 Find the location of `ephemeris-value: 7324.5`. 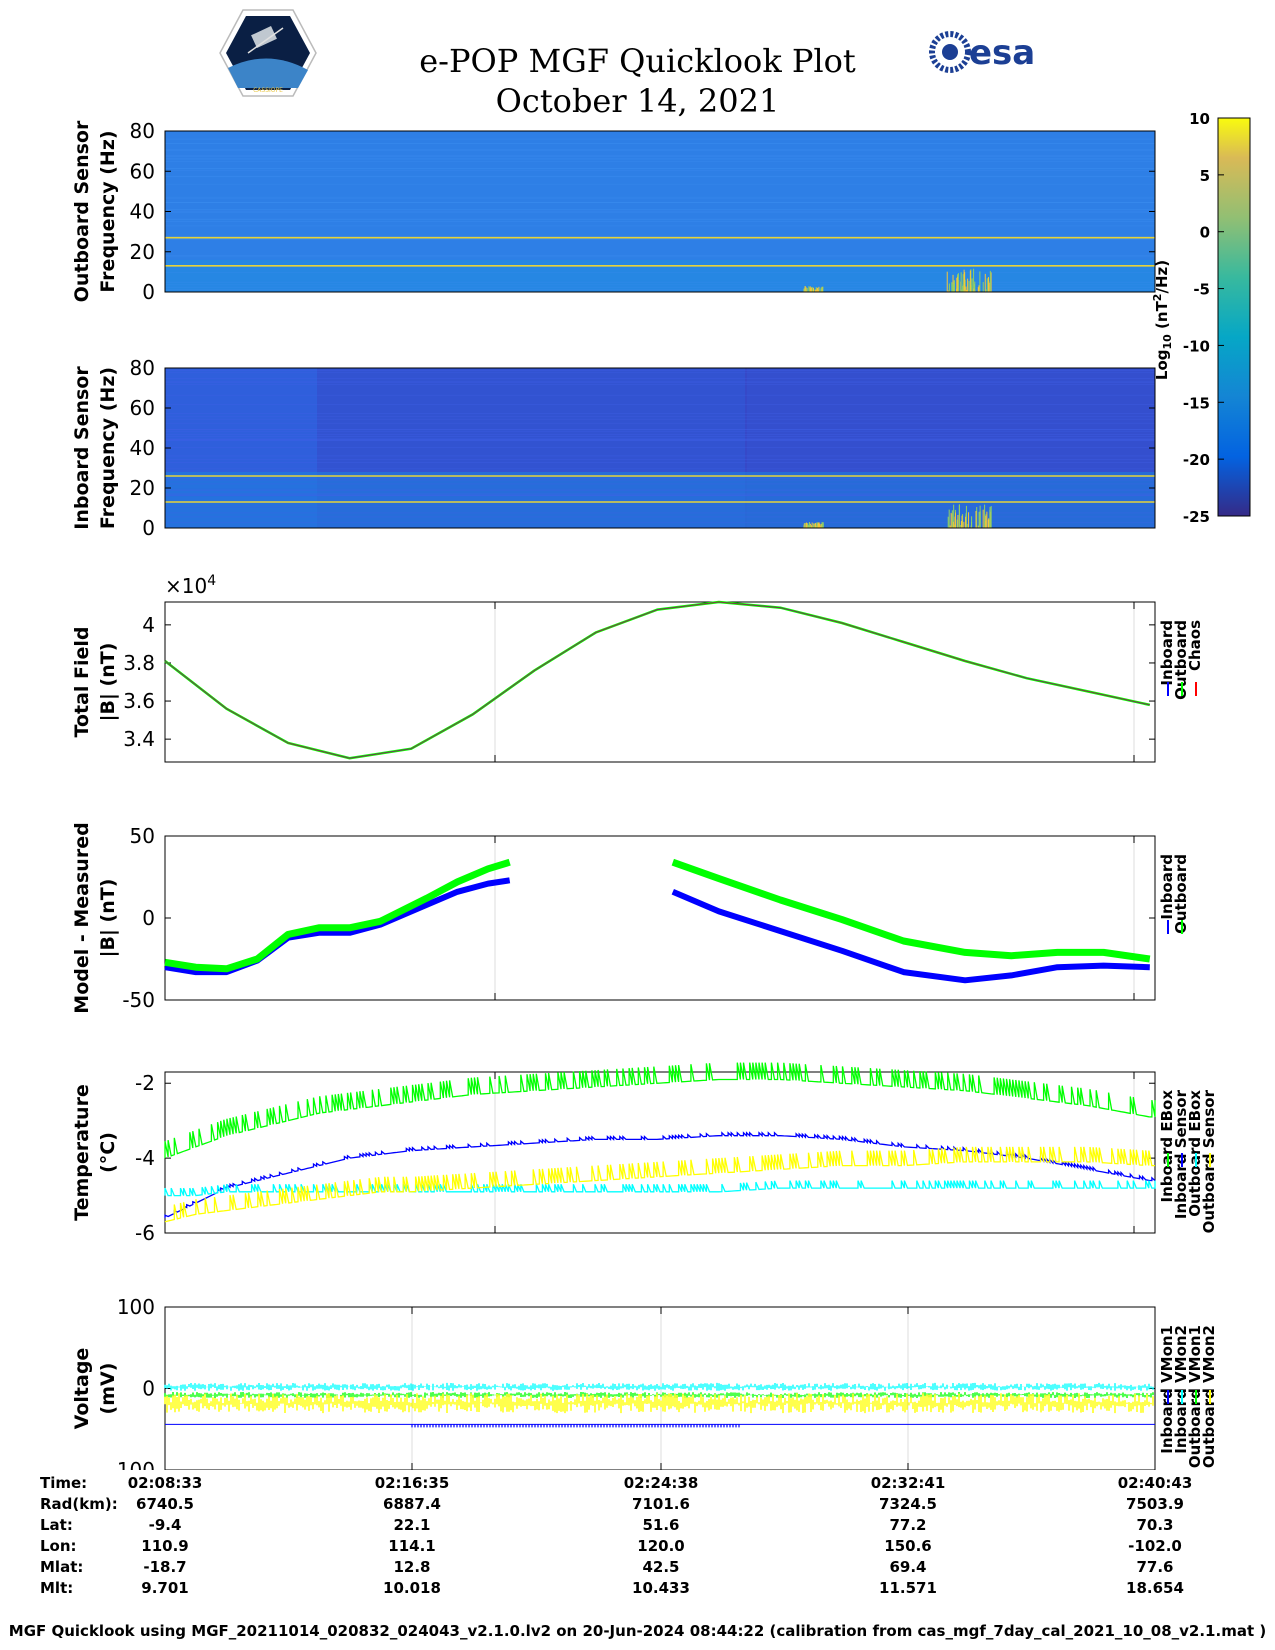

ephemeris-value: 7324.5 is located at coordinates (908, 1504).